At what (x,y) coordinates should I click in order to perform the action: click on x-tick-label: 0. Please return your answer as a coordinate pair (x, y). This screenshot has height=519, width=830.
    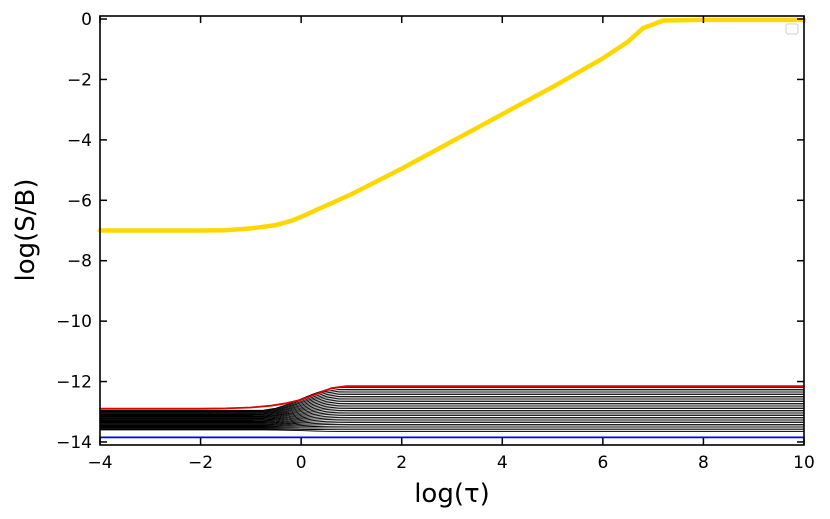
    Looking at the image, I should click on (301, 463).